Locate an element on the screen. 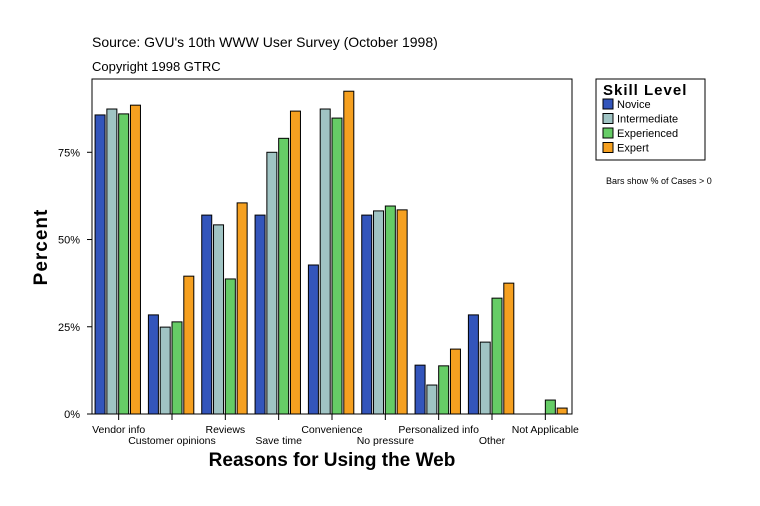 This screenshot has height=506, width=760. copyright: Copyright 1998 GTRC is located at coordinates (156, 66).